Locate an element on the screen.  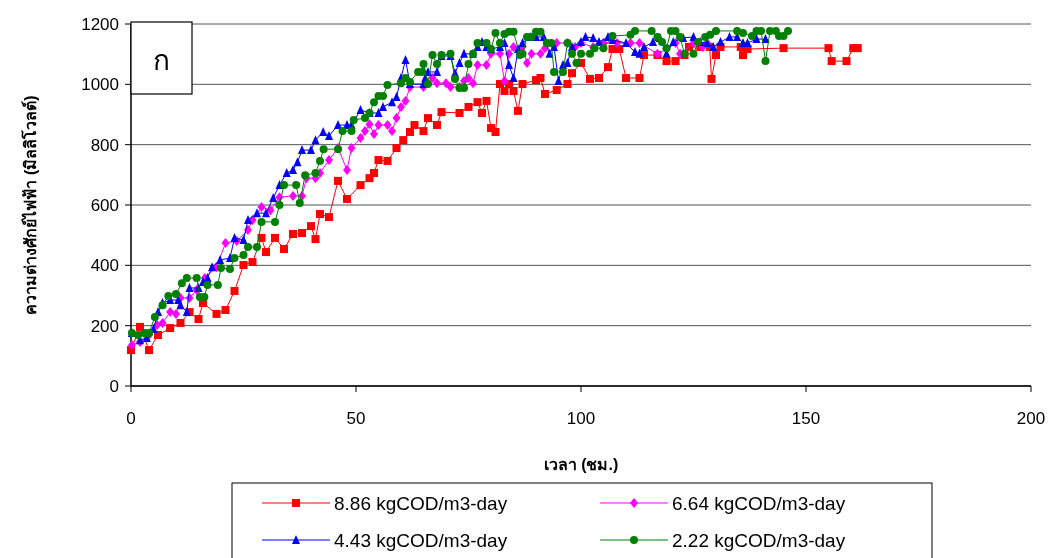
y-tick-label: 0 is located at coordinates (114, 386).